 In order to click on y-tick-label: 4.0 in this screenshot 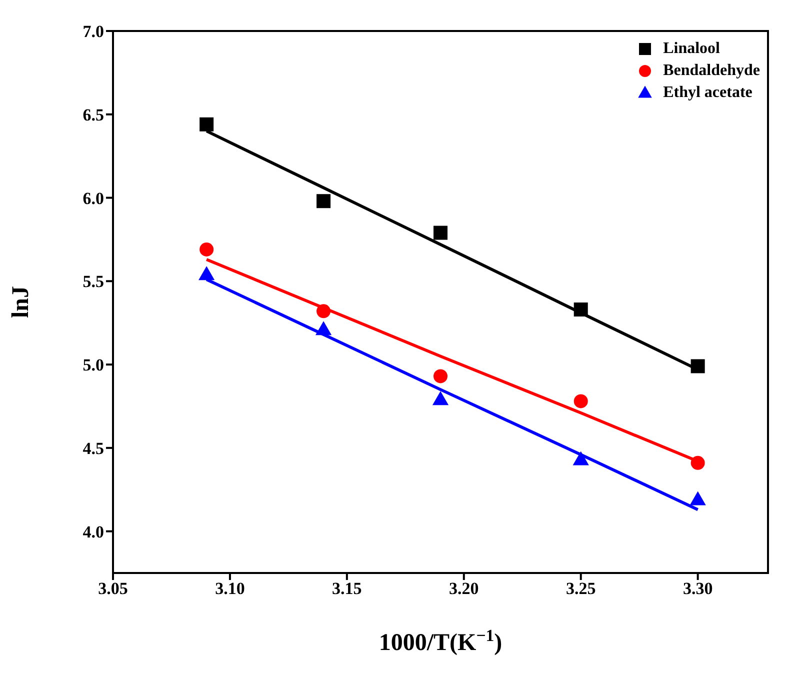, I will do `click(93, 532)`.